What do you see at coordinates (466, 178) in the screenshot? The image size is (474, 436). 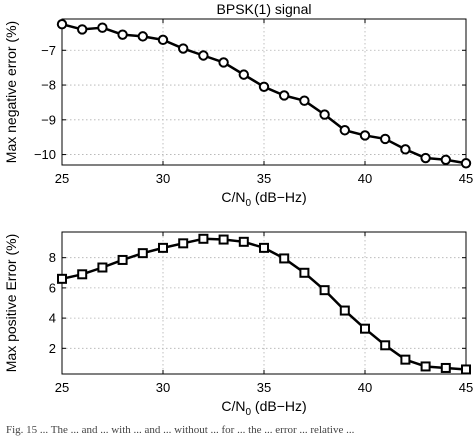 I see `neg-x-tick-label: 45` at bounding box center [466, 178].